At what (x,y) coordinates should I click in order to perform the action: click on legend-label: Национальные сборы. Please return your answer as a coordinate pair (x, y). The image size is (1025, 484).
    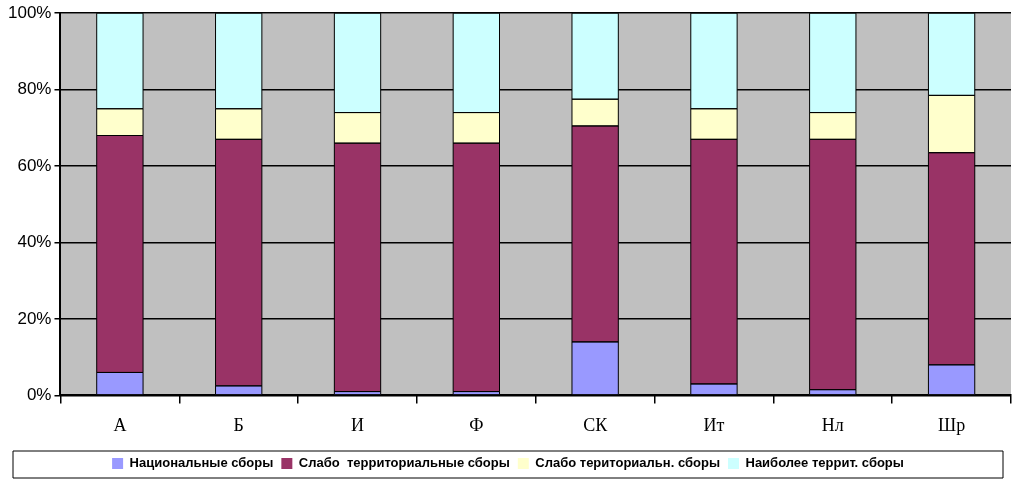
    Looking at the image, I should click on (201, 463).